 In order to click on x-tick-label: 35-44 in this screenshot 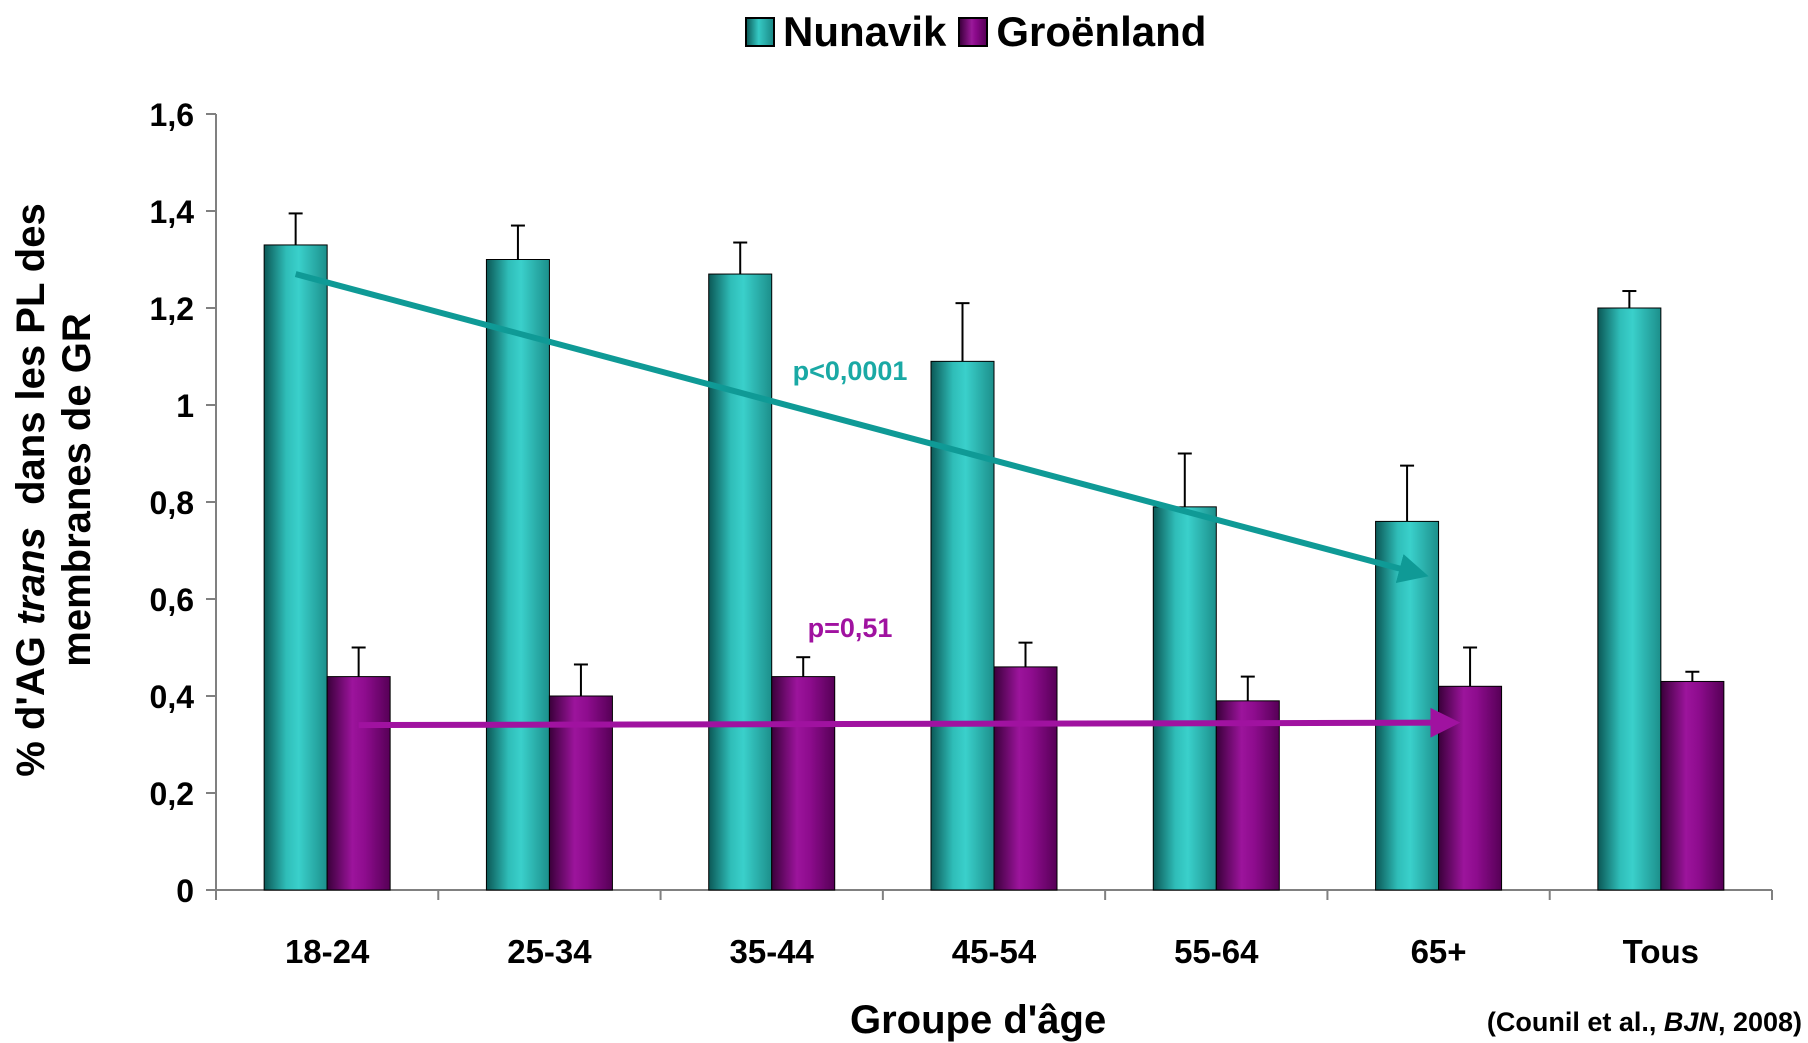, I will do `click(772, 951)`.